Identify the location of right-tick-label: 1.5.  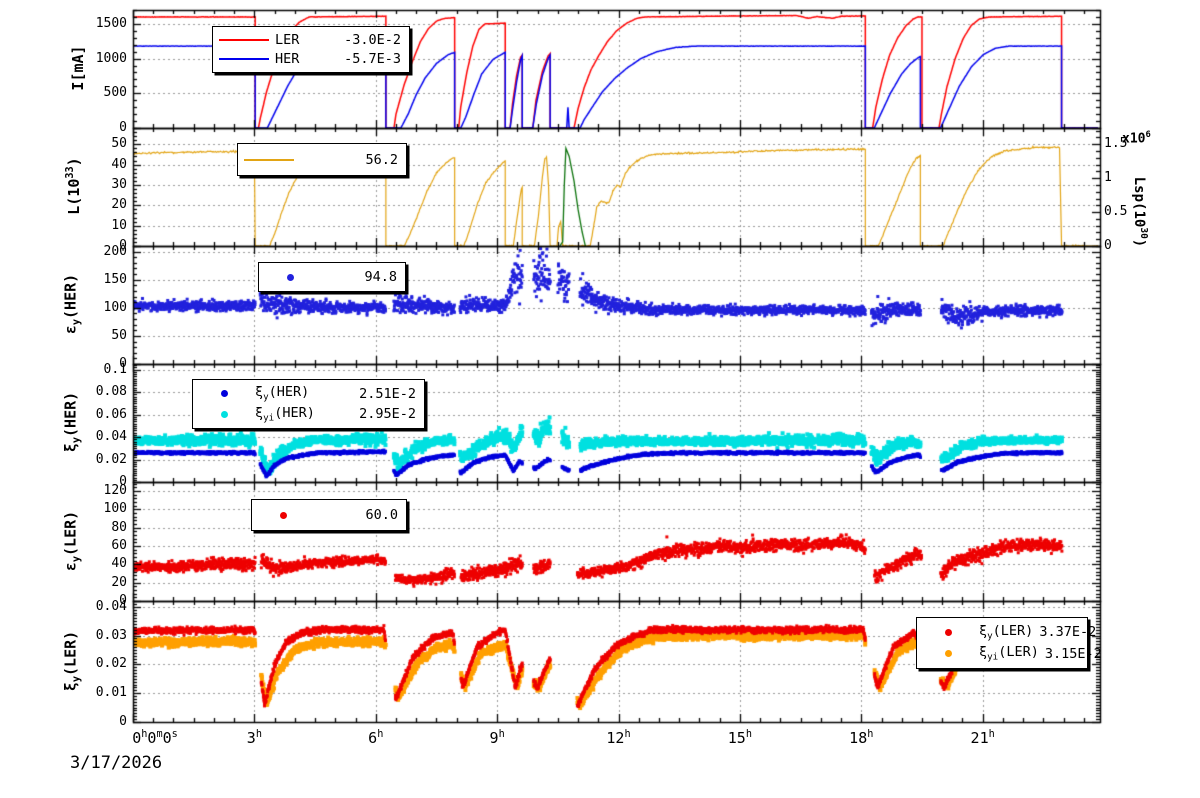
(1116, 144).